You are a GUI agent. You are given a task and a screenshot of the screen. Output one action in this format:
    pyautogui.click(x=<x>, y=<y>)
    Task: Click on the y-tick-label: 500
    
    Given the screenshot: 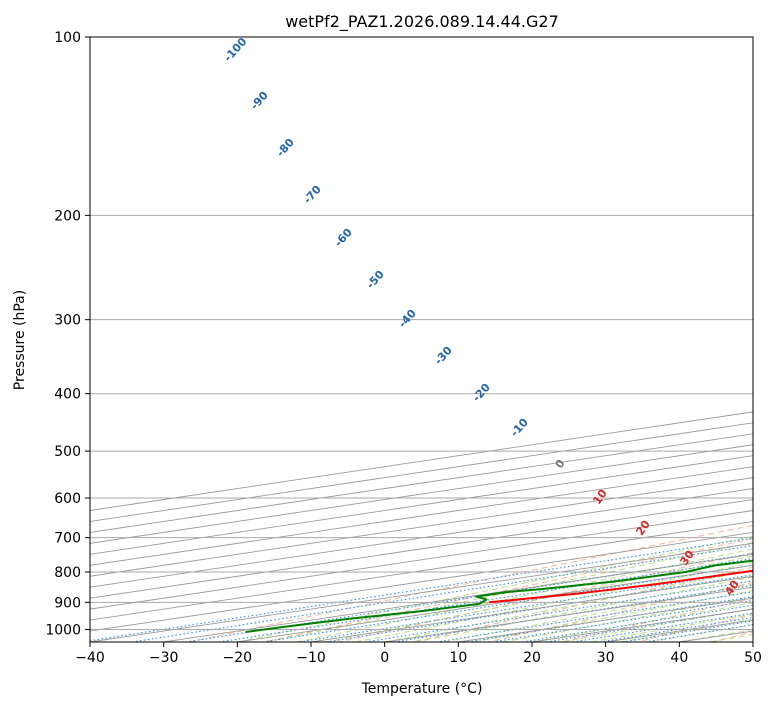 What is the action you would take?
    pyautogui.click(x=67, y=452)
    